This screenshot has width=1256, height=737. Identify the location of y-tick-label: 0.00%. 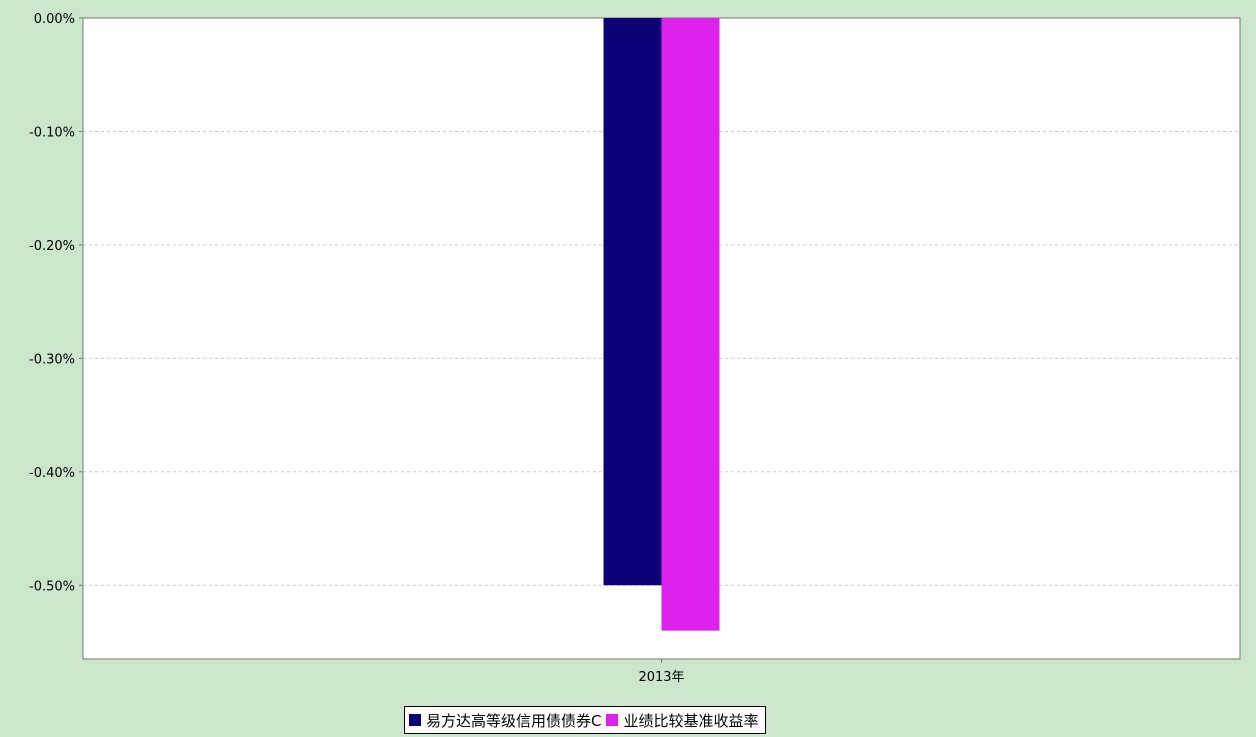
(54, 19).